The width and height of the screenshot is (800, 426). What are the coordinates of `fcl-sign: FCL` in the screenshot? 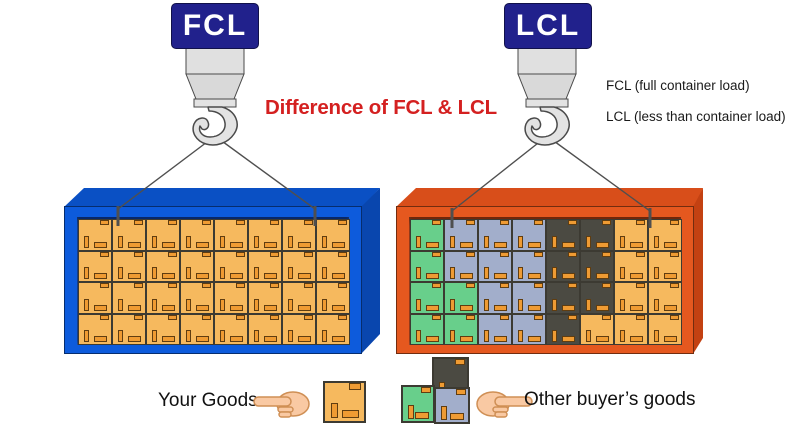 It's located at (215, 26).